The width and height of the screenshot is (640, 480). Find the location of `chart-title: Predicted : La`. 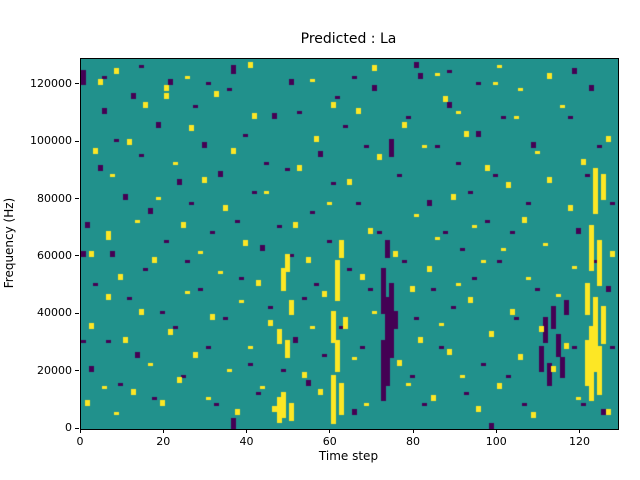

chart-title: Predicted : La is located at coordinates (348, 39).